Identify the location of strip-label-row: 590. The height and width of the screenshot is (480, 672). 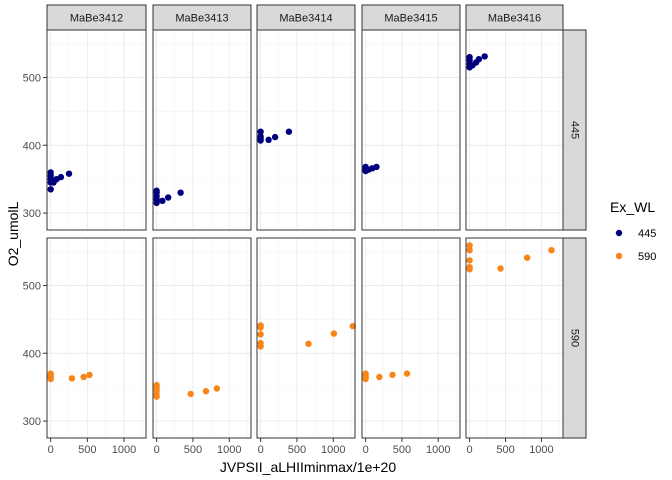
(575, 338).